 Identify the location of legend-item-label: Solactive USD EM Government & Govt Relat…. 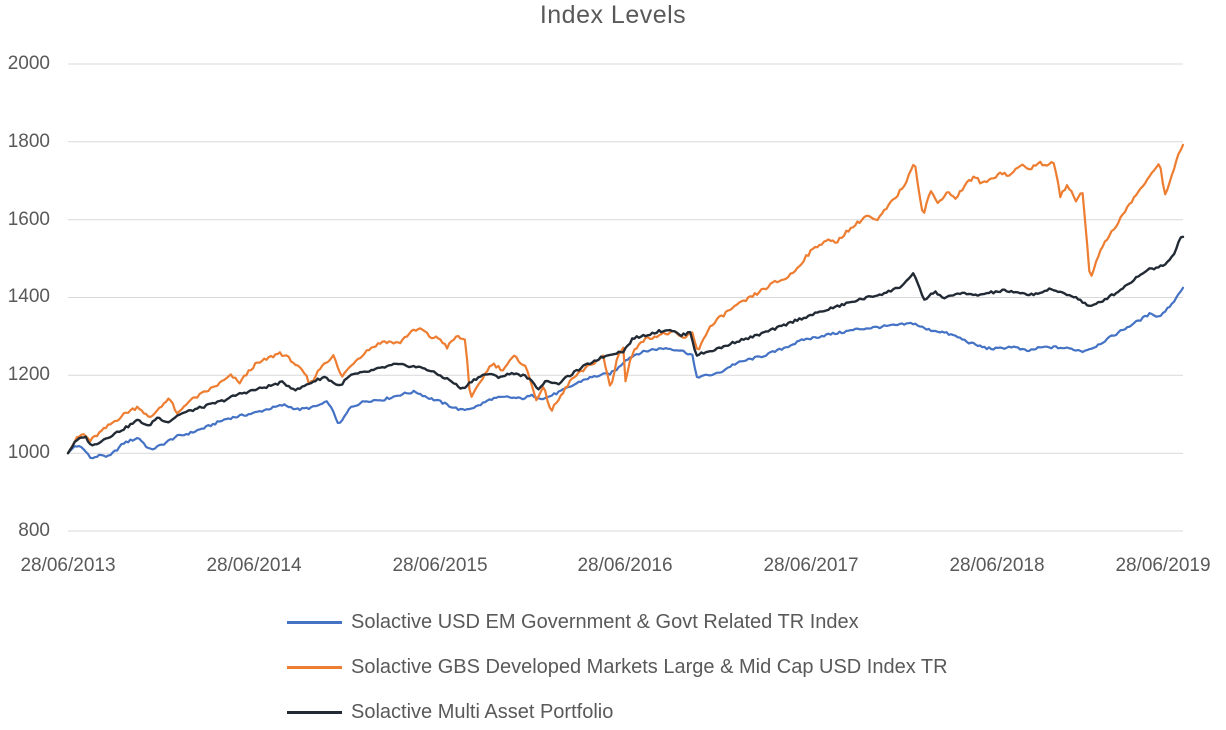
(605, 621).